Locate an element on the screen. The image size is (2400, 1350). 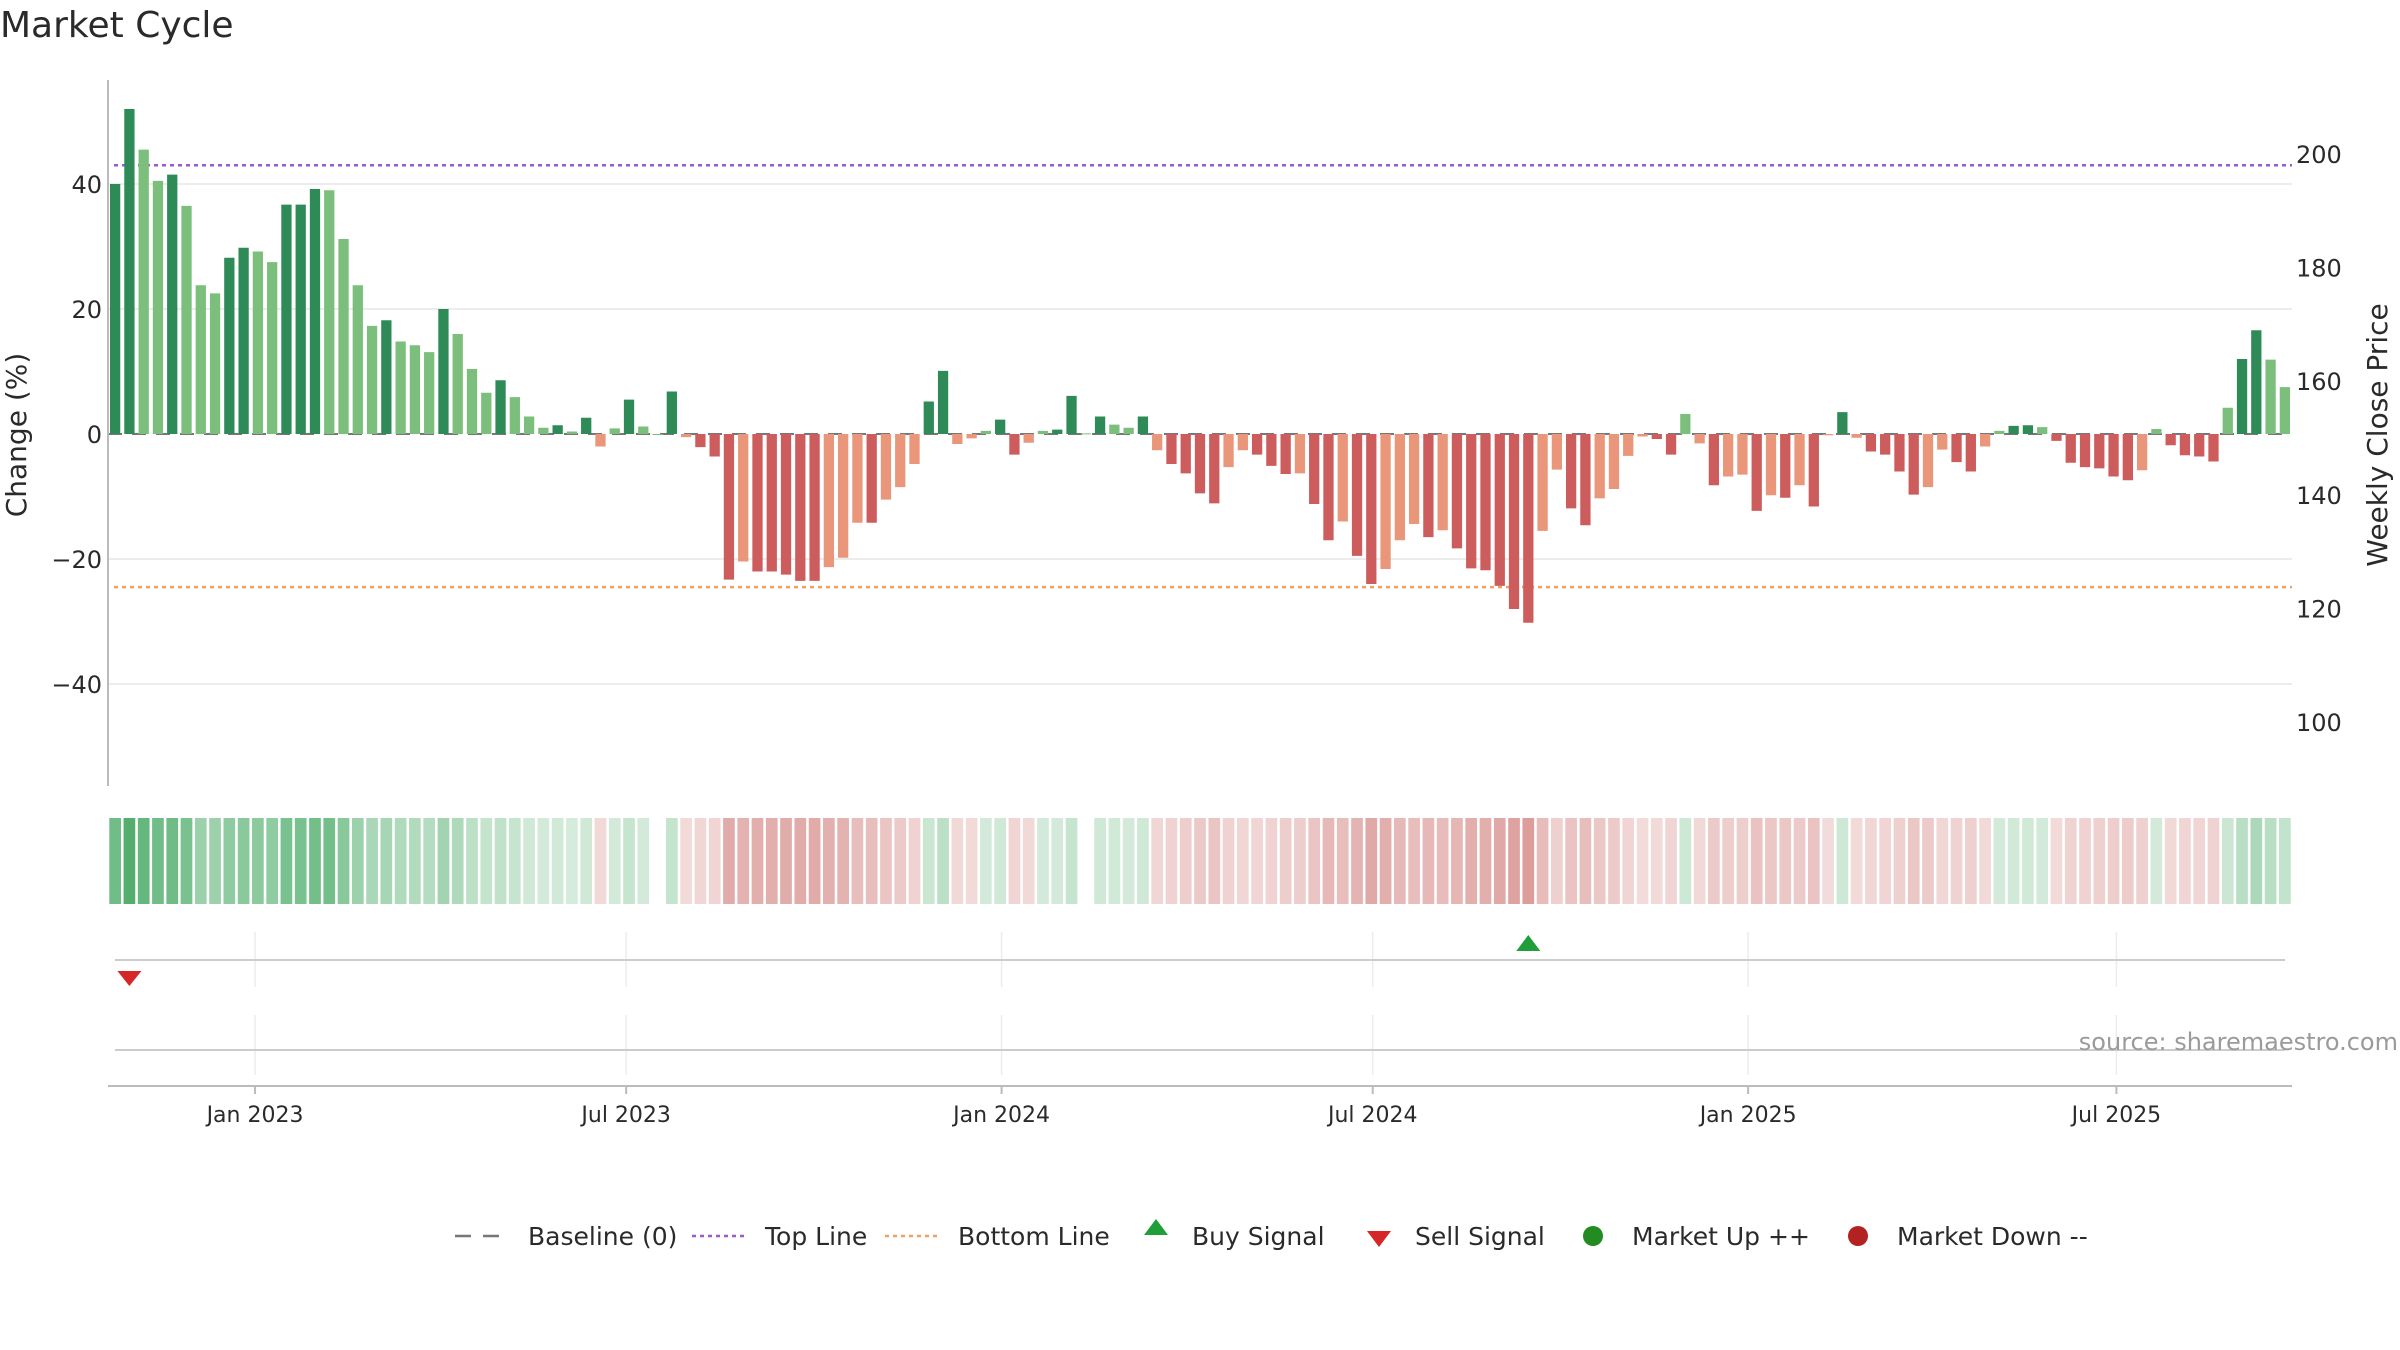
x-tick-label: Jul 2024 is located at coordinates (1372, 1115).